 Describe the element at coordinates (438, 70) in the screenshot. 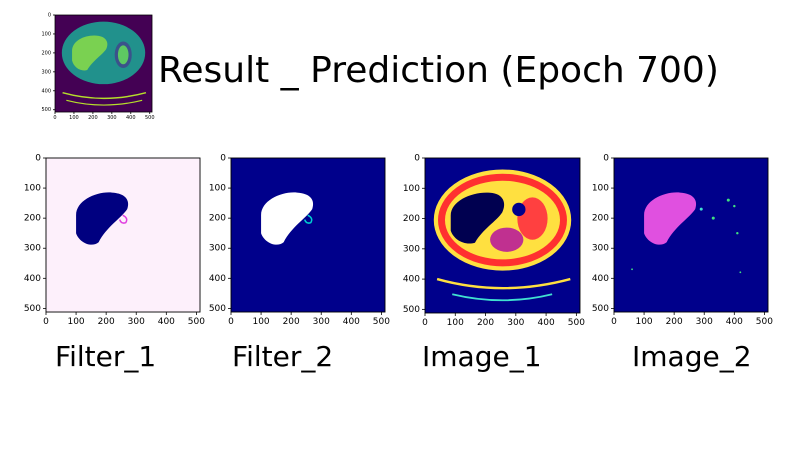

I see `slide-title: Result _ Prediction (Epoch 700)` at that location.